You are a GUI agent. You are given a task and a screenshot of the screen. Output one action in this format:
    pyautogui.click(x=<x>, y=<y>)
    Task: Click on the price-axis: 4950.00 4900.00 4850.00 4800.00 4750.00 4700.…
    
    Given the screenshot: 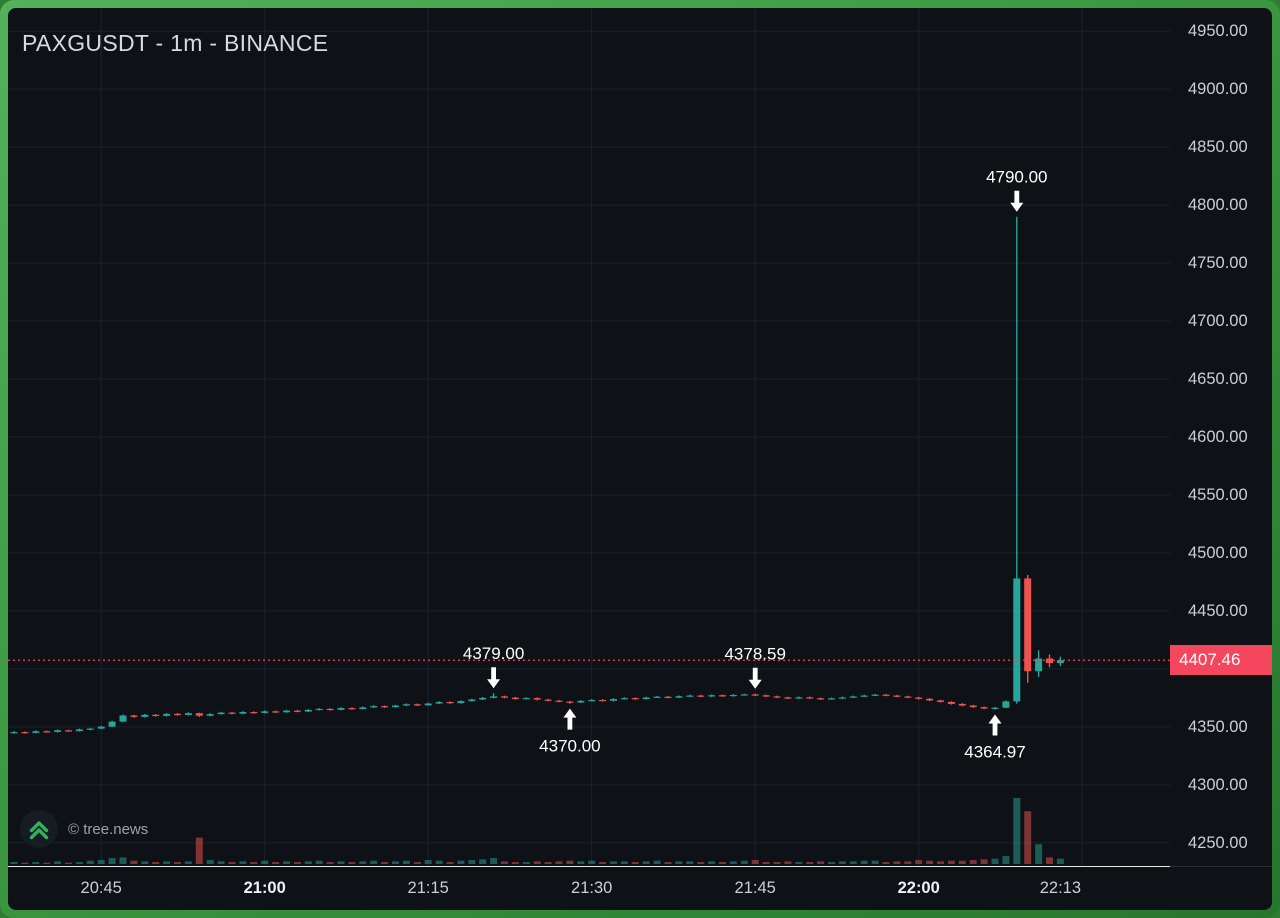 What is the action you would take?
    pyautogui.click(x=1221, y=437)
    